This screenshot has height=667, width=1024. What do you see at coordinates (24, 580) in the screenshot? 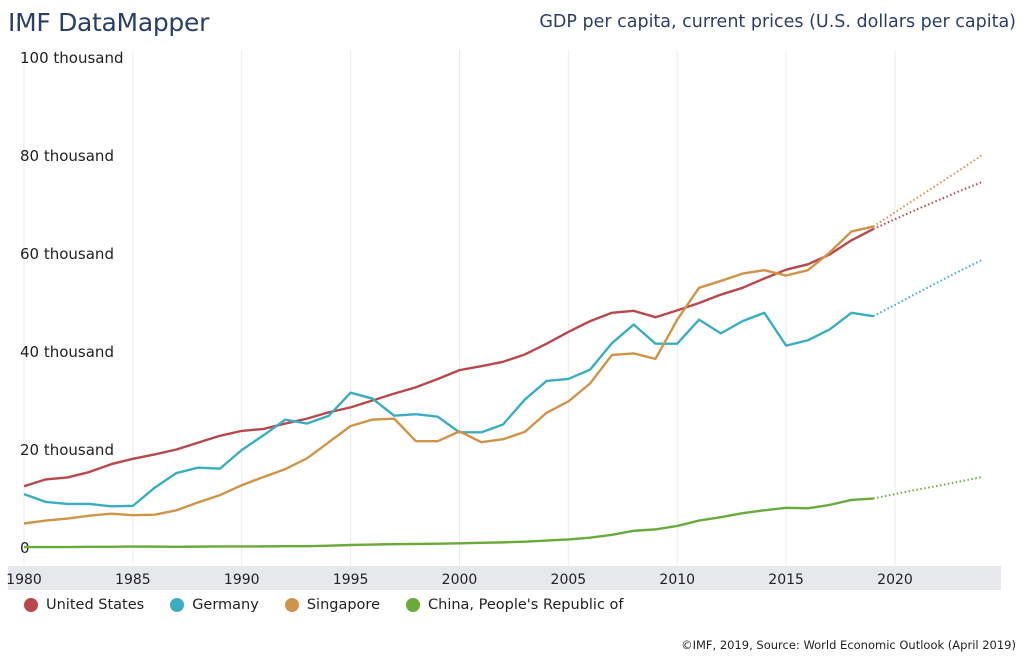
I see `x-tick-label: 1980` at bounding box center [24, 580].